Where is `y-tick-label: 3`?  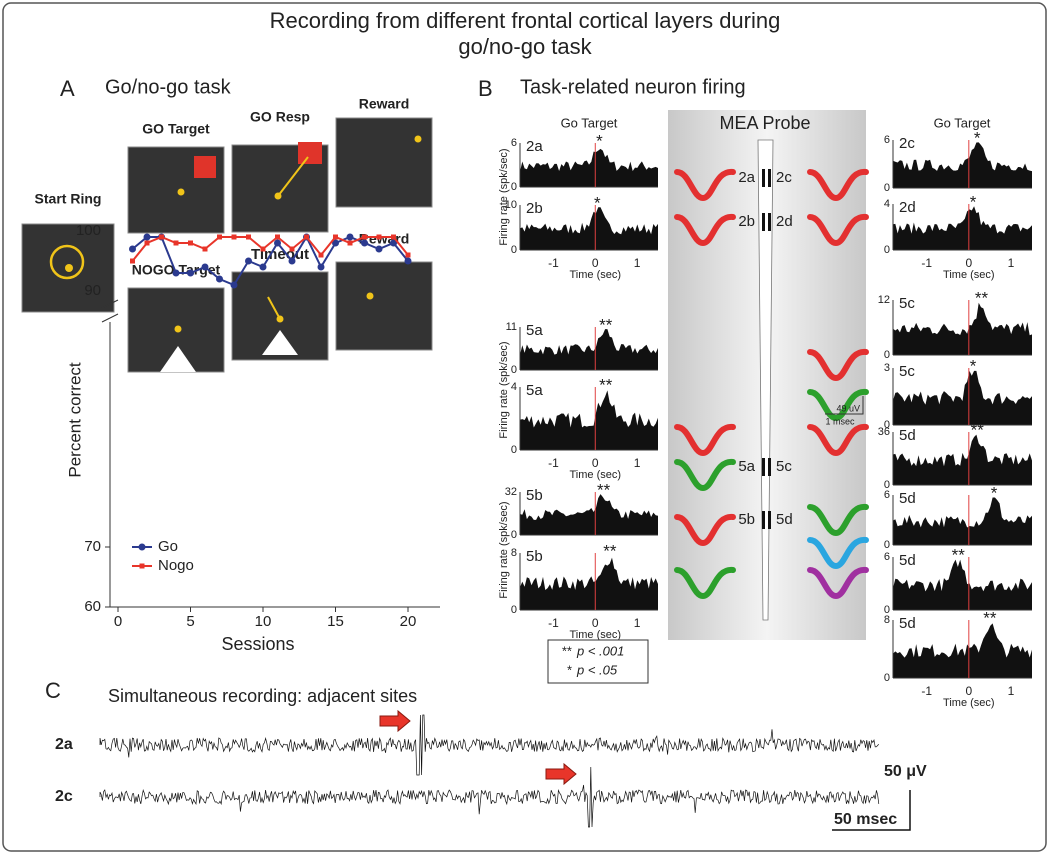 y-tick-label: 3 is located at coordinates (887, 368).